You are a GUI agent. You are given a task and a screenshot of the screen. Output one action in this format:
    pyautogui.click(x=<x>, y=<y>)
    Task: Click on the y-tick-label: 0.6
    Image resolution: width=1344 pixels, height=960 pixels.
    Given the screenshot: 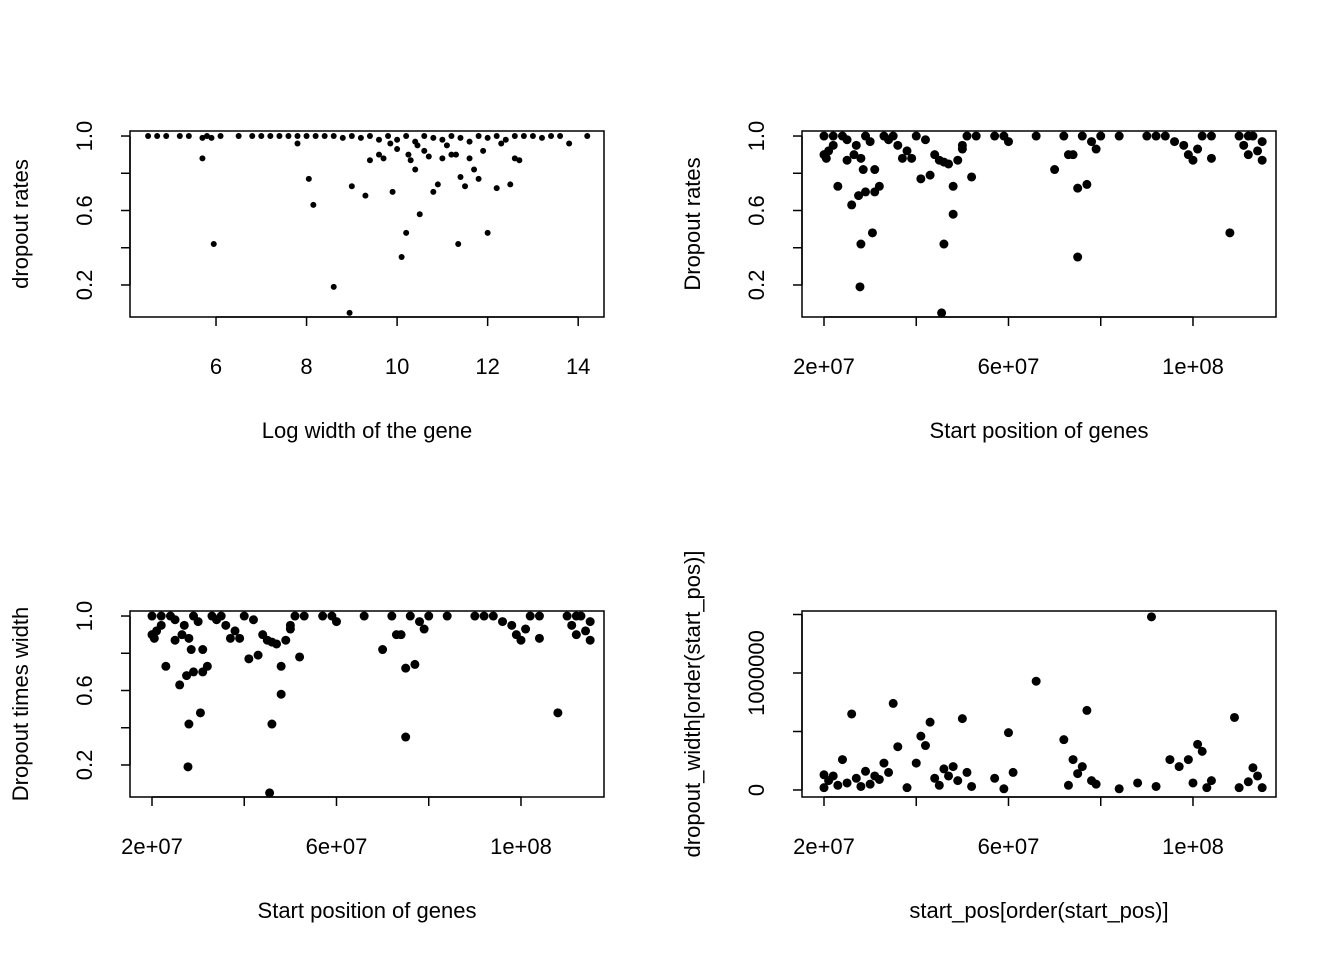 What is the action you would take?
    pyautogui.click(x=84, y=690)
    